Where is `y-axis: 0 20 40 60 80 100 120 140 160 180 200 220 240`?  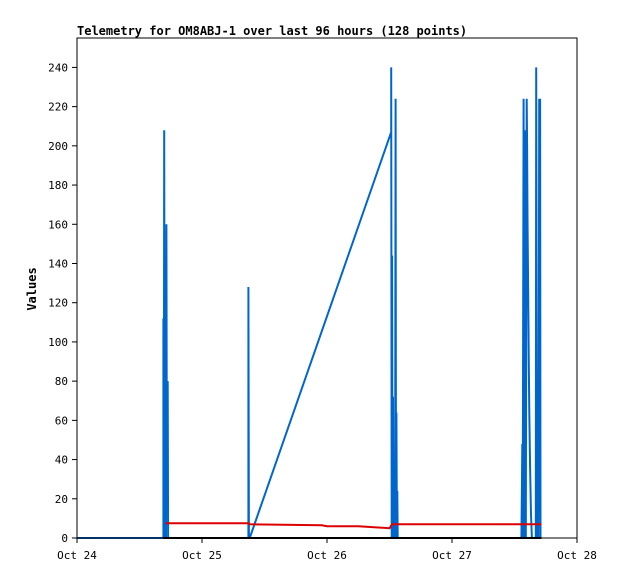 y-axis: 0 20 40 60 80 100 120 140 160 180 200 220 240 is located at coordinates (62, 303).